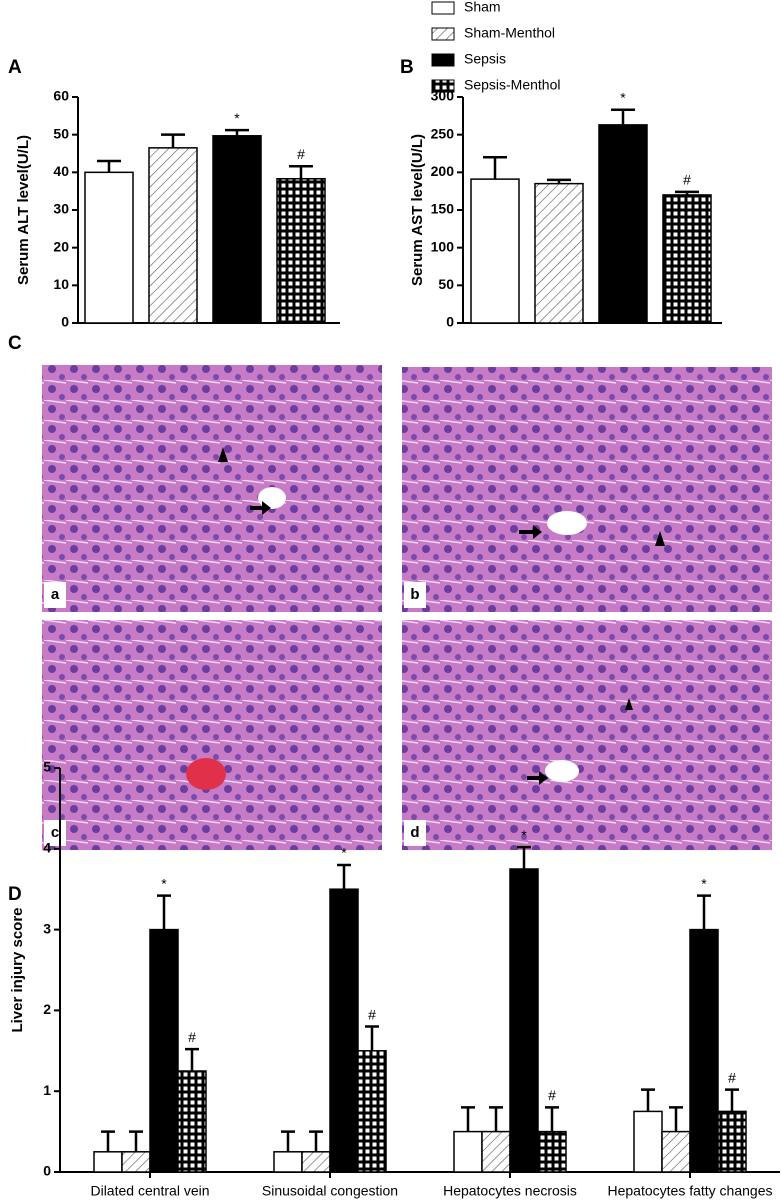 The width and height of the screenshot is (782, 1204). What do you see at coordinates (61, 171) in the screenshot?
I see `y-tick-label: 40` at bounding box center [61, 171].